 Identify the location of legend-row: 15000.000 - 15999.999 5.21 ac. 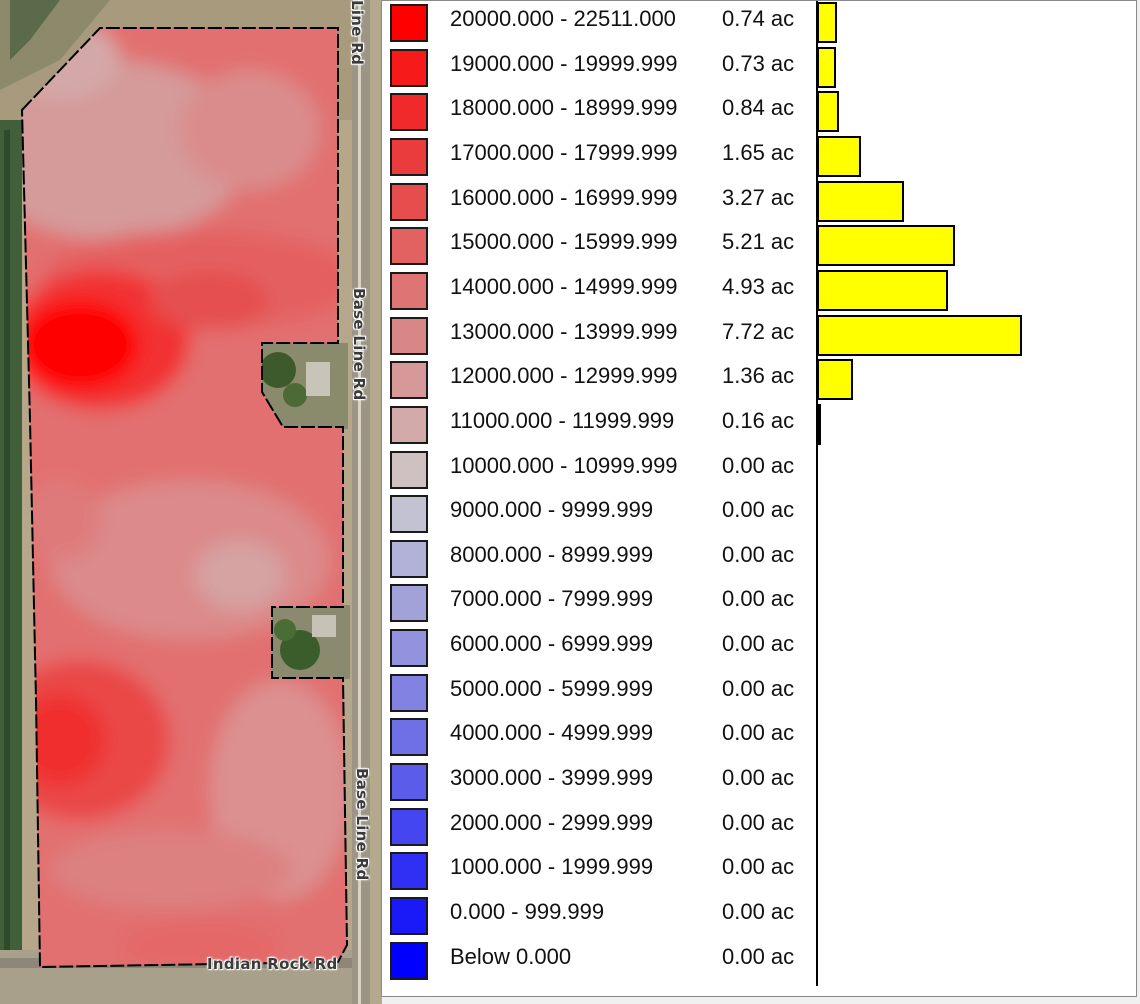
(759, 246).